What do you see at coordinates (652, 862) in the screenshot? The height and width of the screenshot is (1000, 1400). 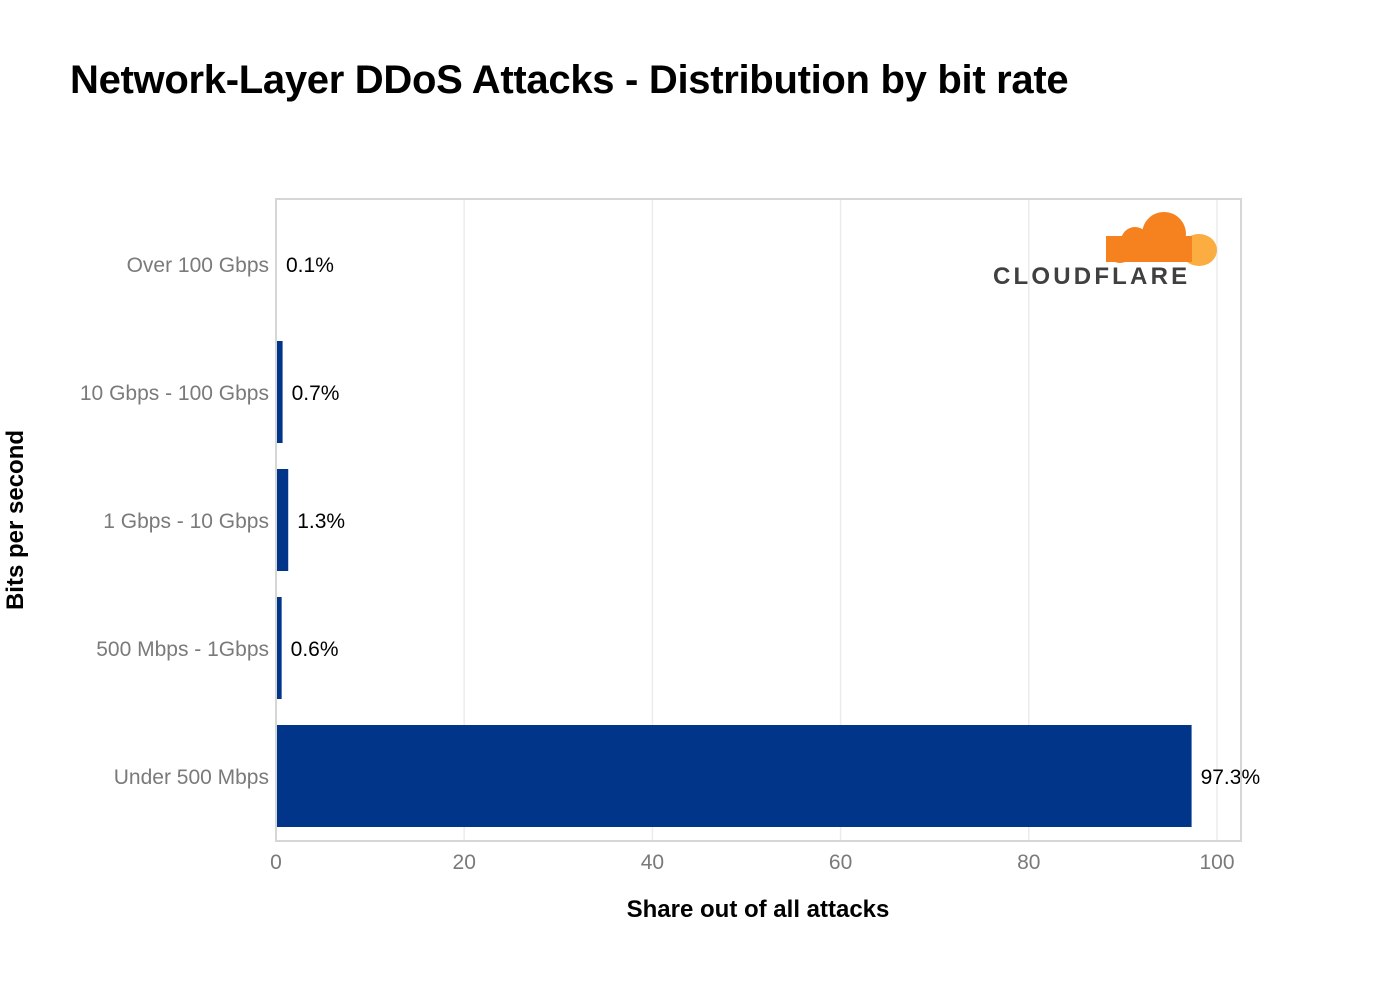 I see `x-tick-label: 40` at bounding box center [652, 862].